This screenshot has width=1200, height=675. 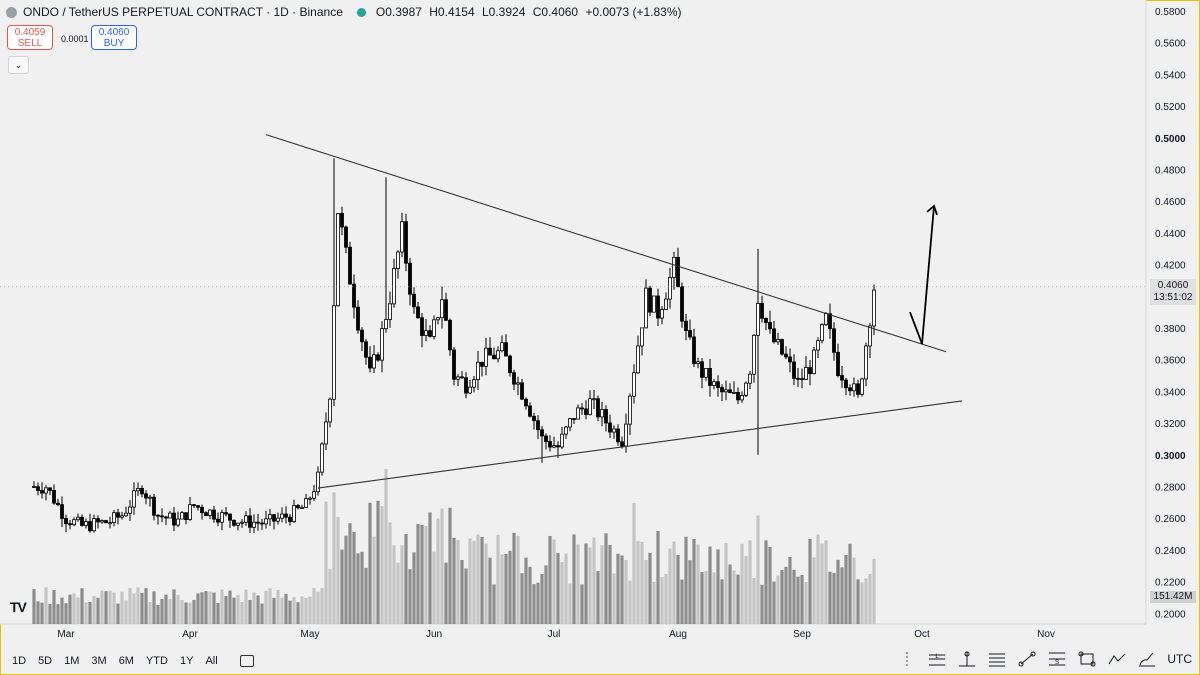 I want to click on price-tick-label: 0.3200, so click(x=1170, y=424).